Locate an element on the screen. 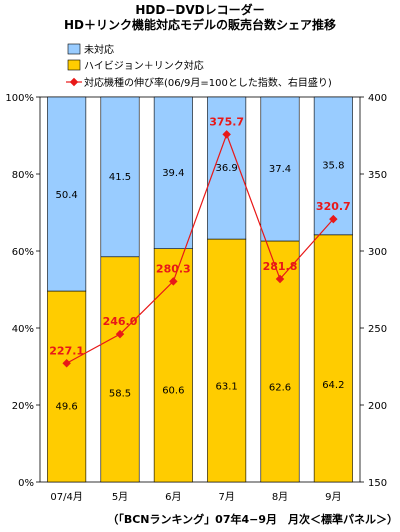 This screenshot has height=532, width=400. y-axis-left: 0% 20% 40% 60% 80% 100% is located at coordinates (22, 291).